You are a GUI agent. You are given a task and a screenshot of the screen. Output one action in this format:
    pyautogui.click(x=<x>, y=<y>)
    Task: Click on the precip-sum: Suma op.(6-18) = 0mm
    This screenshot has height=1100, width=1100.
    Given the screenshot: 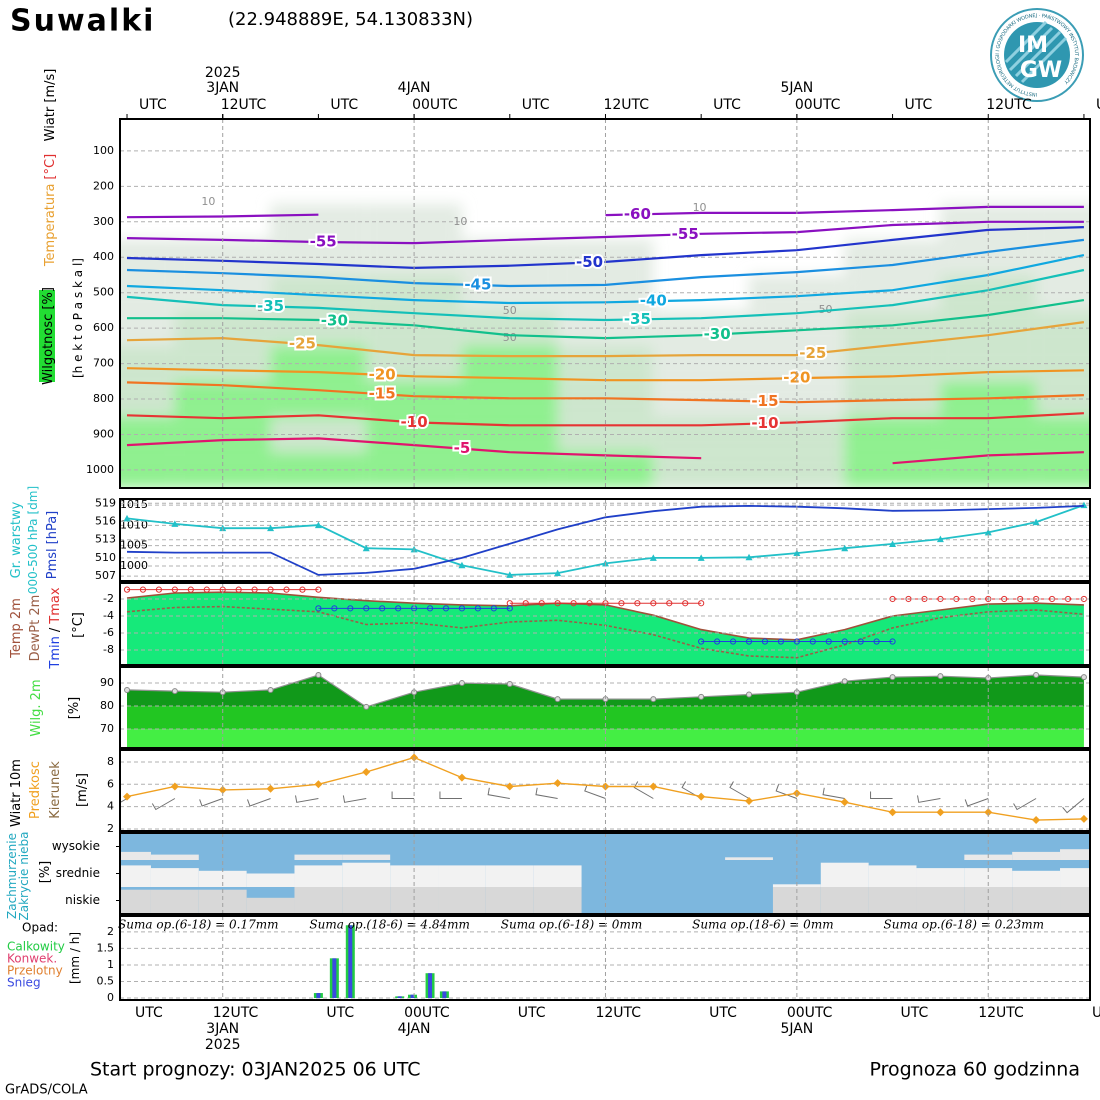 What is the action you would take?
    pyautogui.click(x=571, y=925)
    